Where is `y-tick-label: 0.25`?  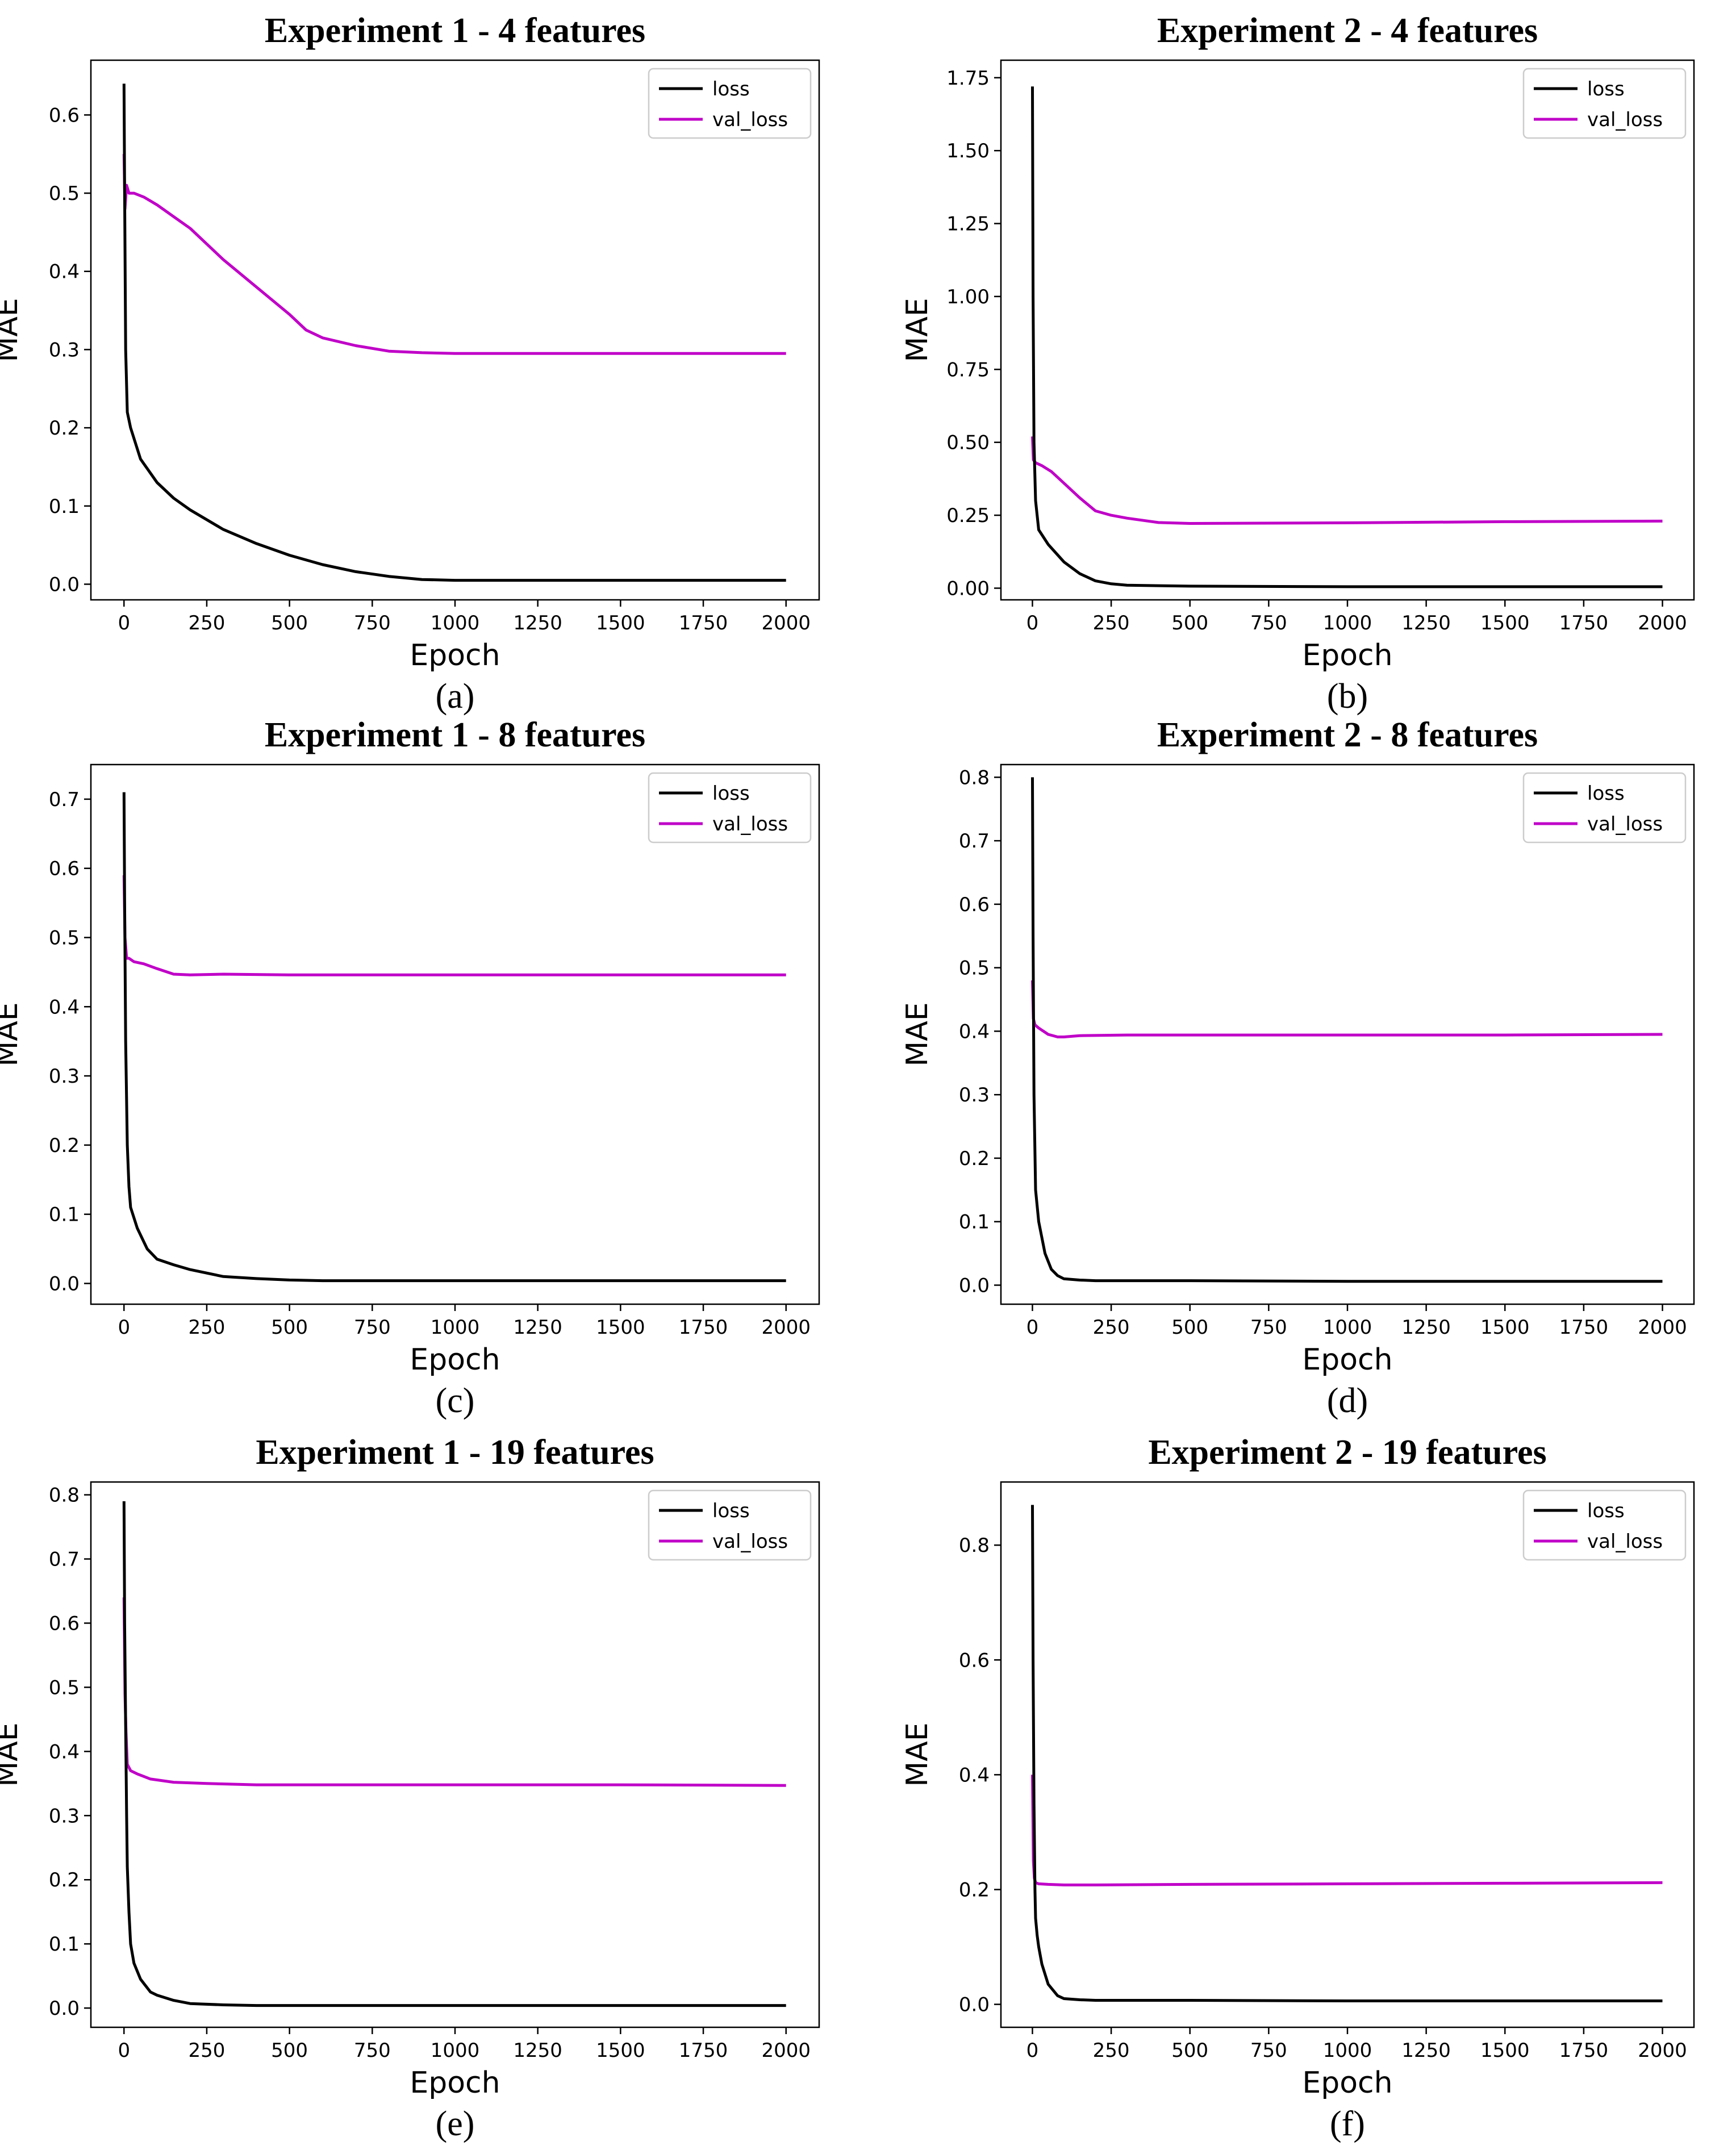 y-tick-label: 0.25 is located at coordinates (968, 515).